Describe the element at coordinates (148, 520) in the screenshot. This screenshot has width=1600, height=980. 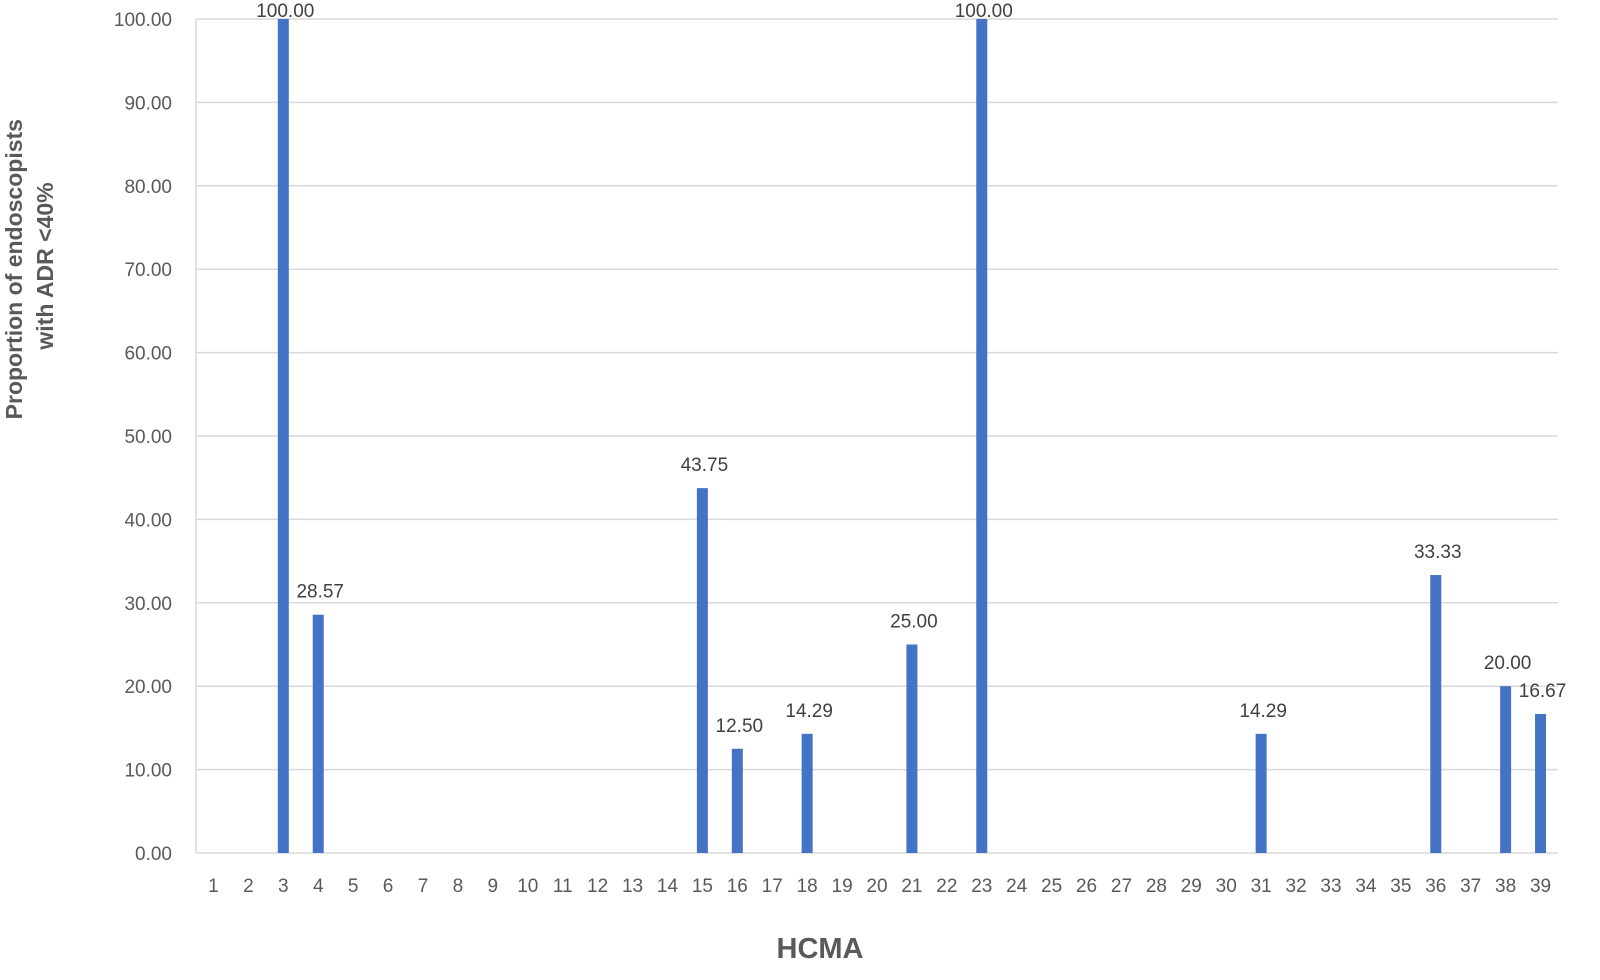
I see `y-tick-label: 40.00` at that location.